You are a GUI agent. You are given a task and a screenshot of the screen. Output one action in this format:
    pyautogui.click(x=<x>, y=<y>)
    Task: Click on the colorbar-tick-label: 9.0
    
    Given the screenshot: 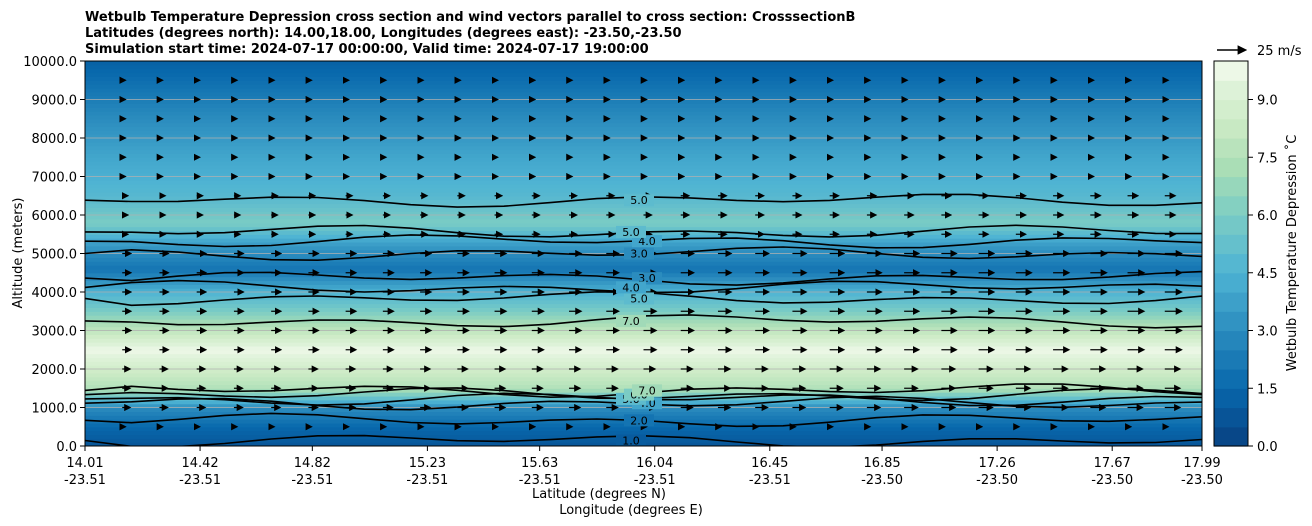 What is the action you would take?
    pyautogui.click(x=1267, y=101)
    